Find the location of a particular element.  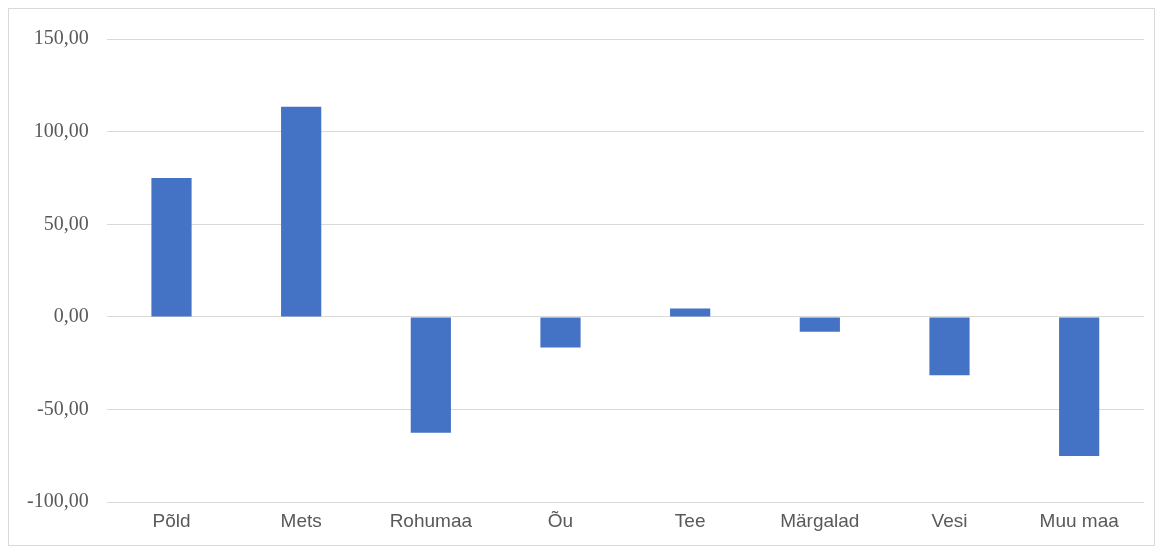

y-tick-label: 50,00 is located at coordinates (66, 222).